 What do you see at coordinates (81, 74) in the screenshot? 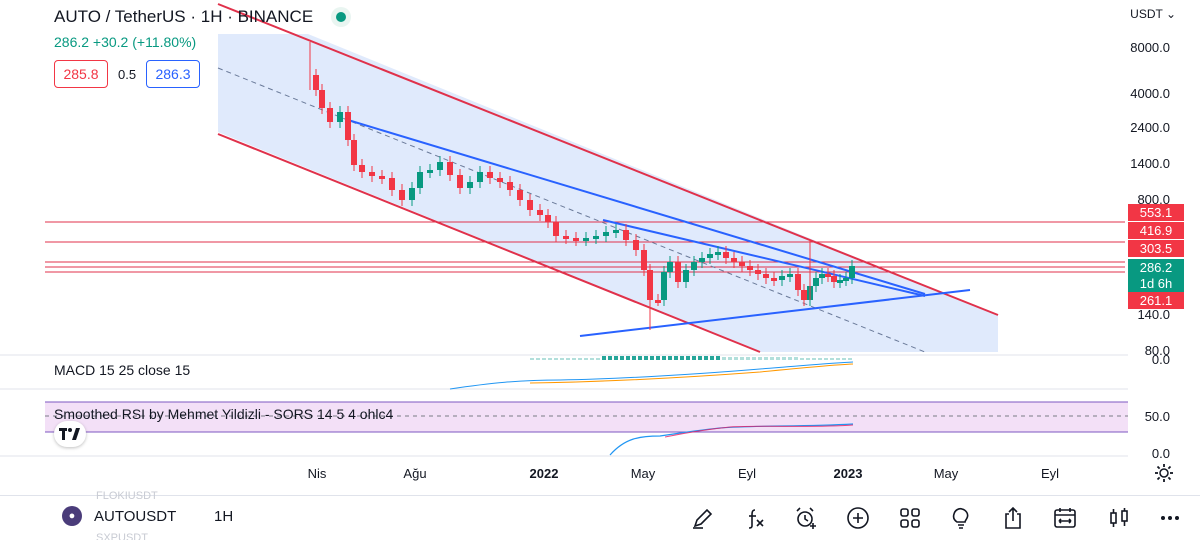
I see `bid-price: 285.8` at bounding box center [81, 74].